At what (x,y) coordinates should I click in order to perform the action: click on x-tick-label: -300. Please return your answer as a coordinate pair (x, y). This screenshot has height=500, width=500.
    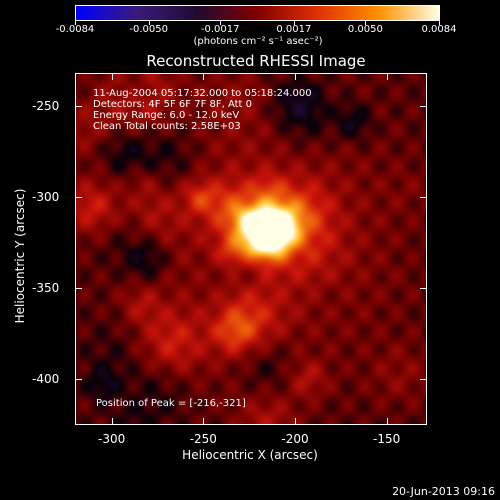
    Looking at the image, I should click on (112, 439).